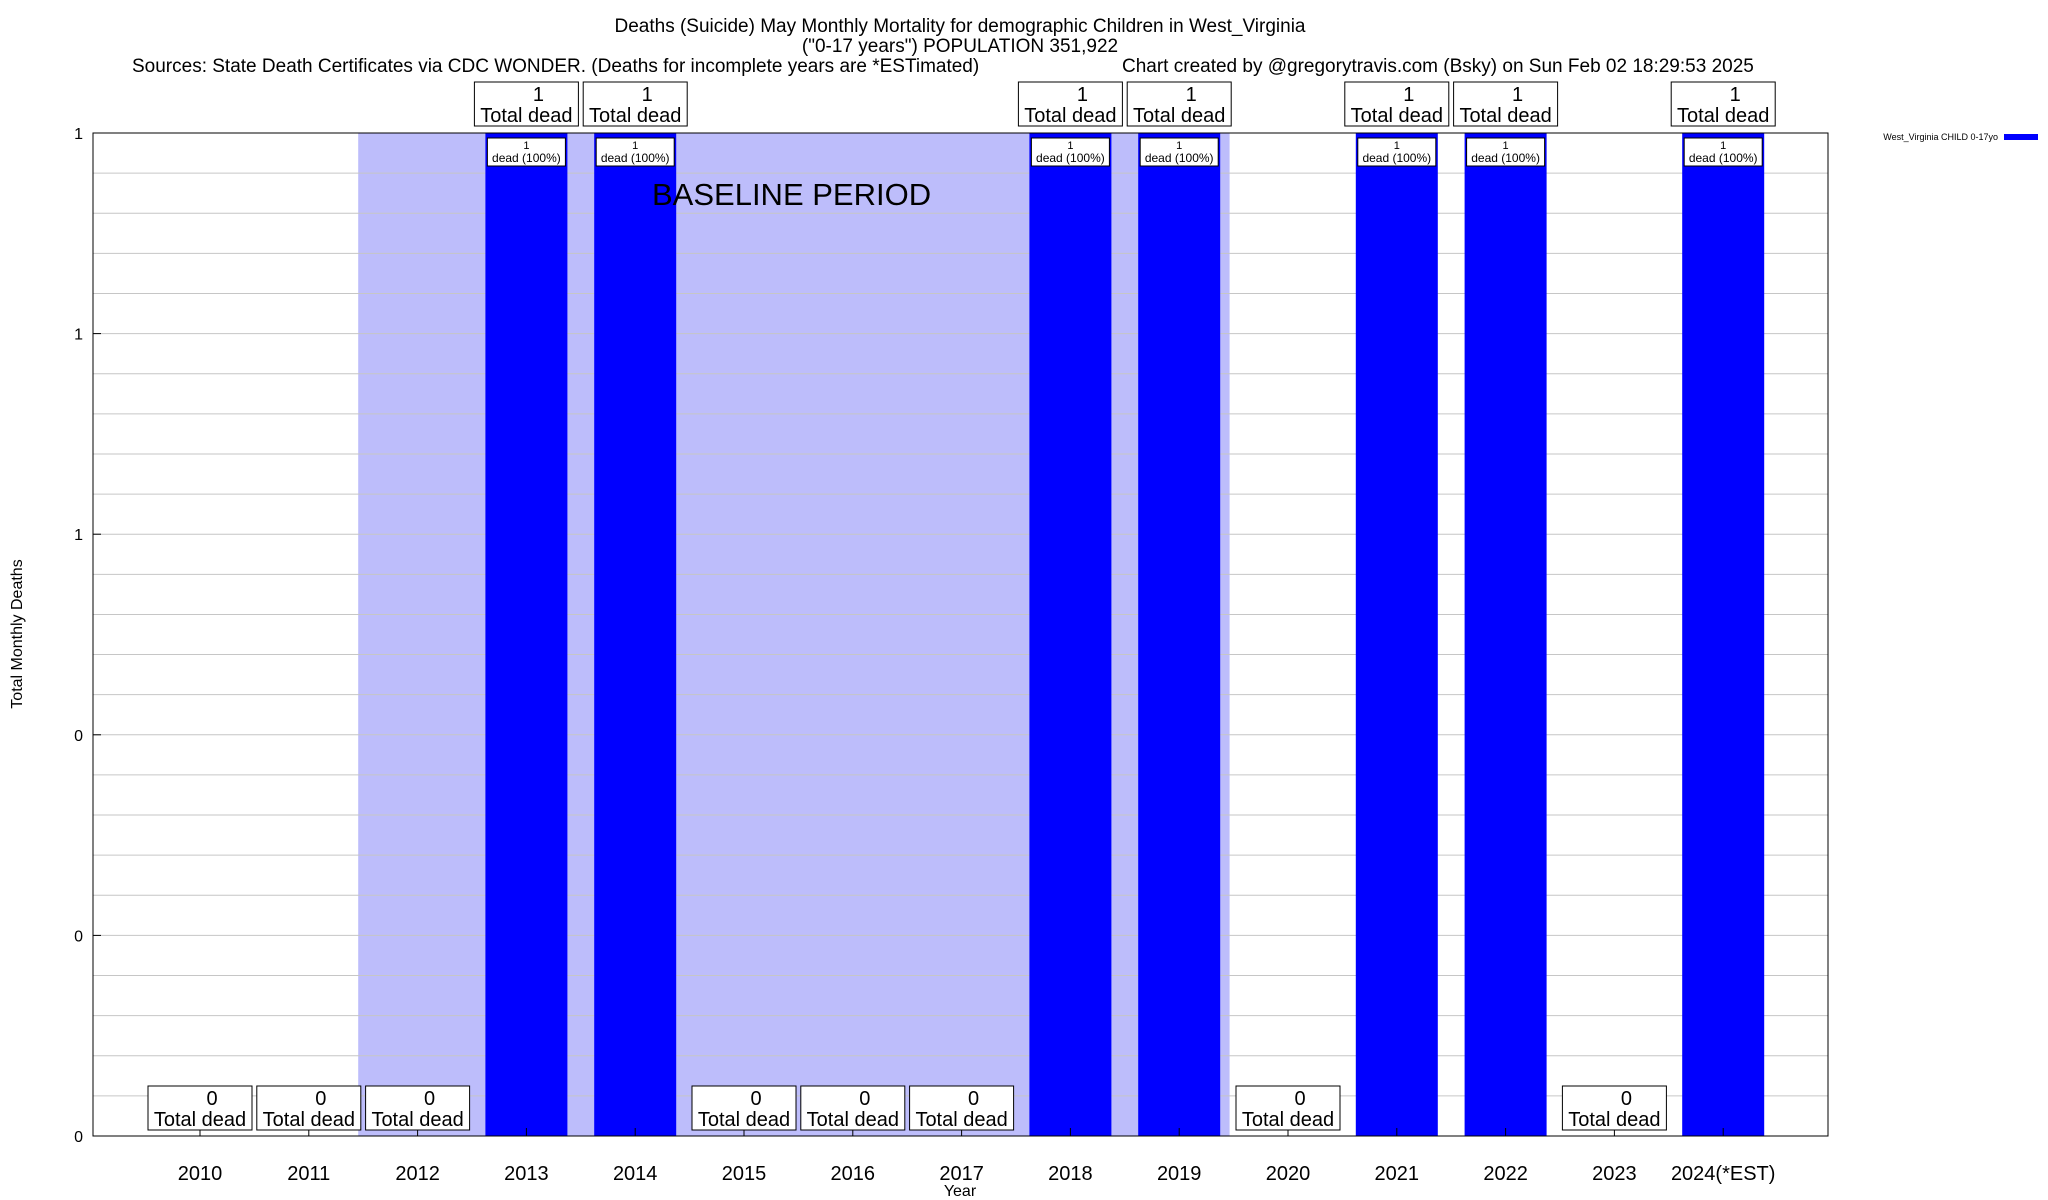 The width and height of the screenshot is (2048, 1200). What do you see at coordinates (1179, 1174) in the screenshot?
I see `x-tick-label-2019: 2019` at bounding box center [1179, 1174].